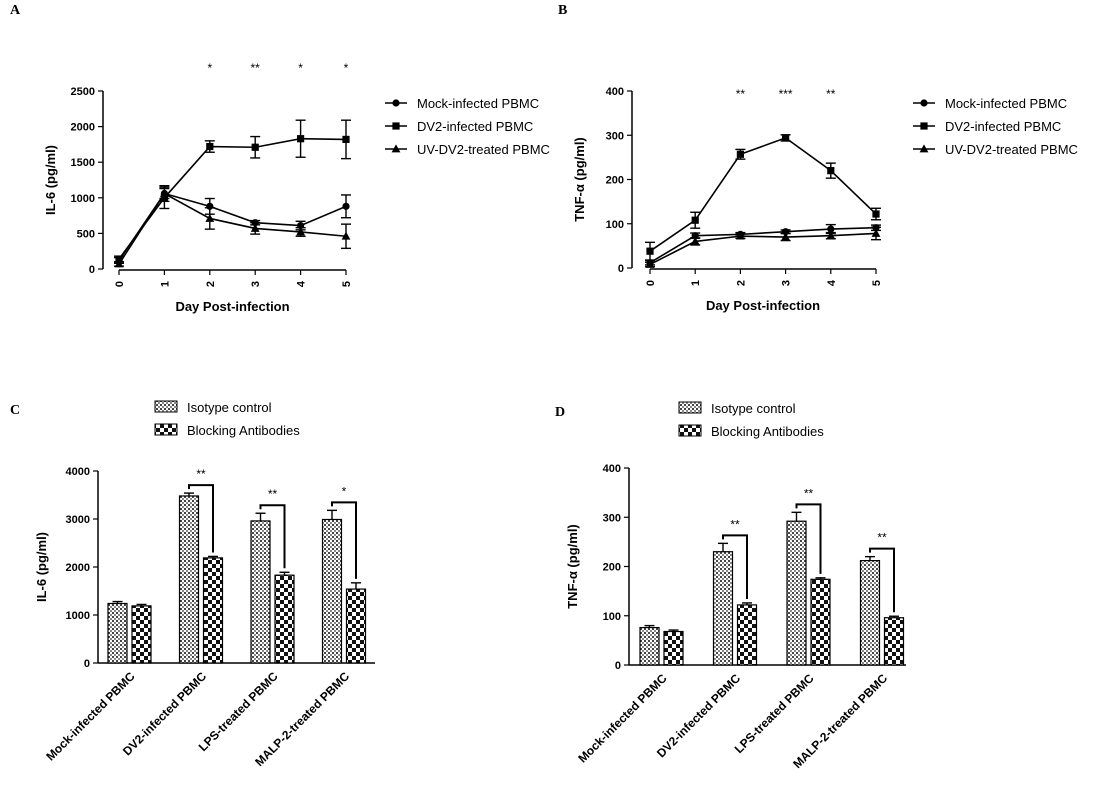 This screenshot has height=800, width=1098. I want to click on y-axis-title: TNF-α (pg/ml), so click(579, 179).